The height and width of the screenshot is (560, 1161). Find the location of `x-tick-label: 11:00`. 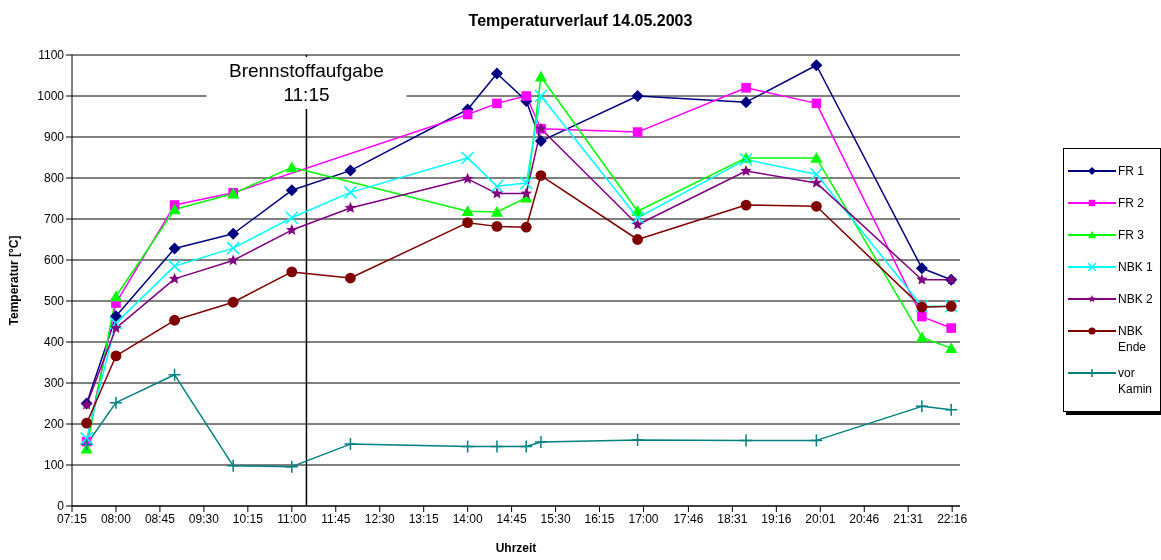

x-tick-label: 11:00 is located at coordinates (292, 518).